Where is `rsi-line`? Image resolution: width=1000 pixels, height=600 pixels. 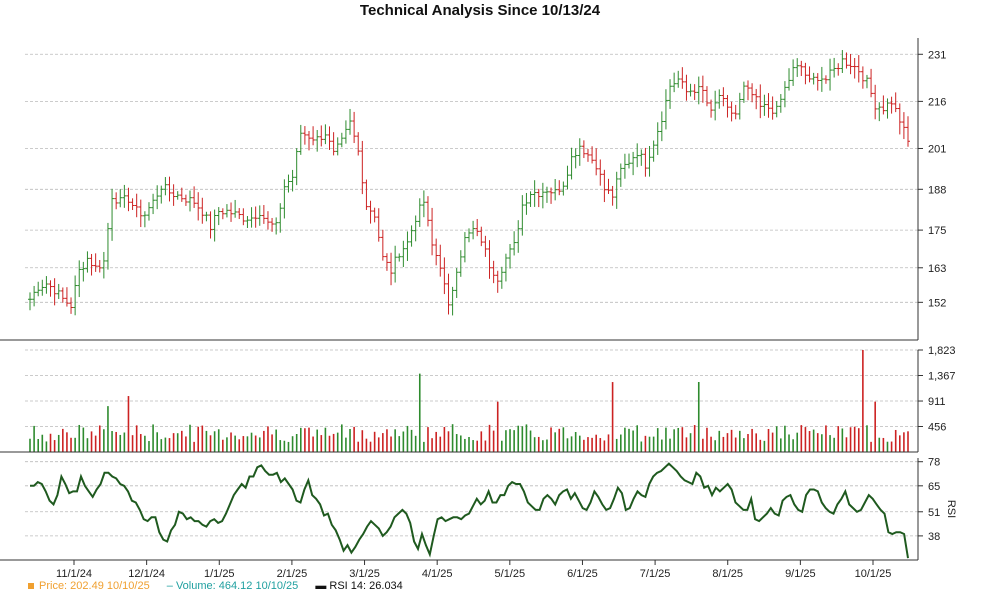
rsi-line is located at coordinates (469, 510).